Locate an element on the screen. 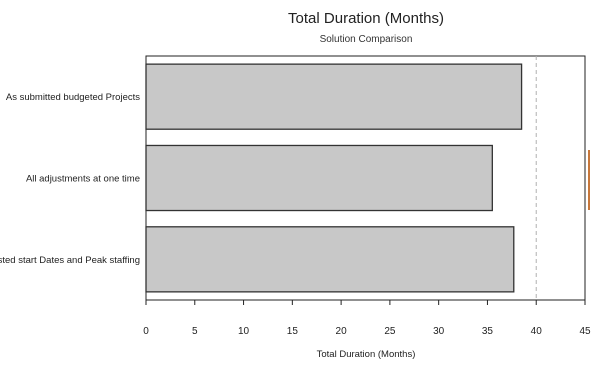 The image size is (592, 368). x-axis-title: Total Duration (Months) is located at coordinates (366, 354).